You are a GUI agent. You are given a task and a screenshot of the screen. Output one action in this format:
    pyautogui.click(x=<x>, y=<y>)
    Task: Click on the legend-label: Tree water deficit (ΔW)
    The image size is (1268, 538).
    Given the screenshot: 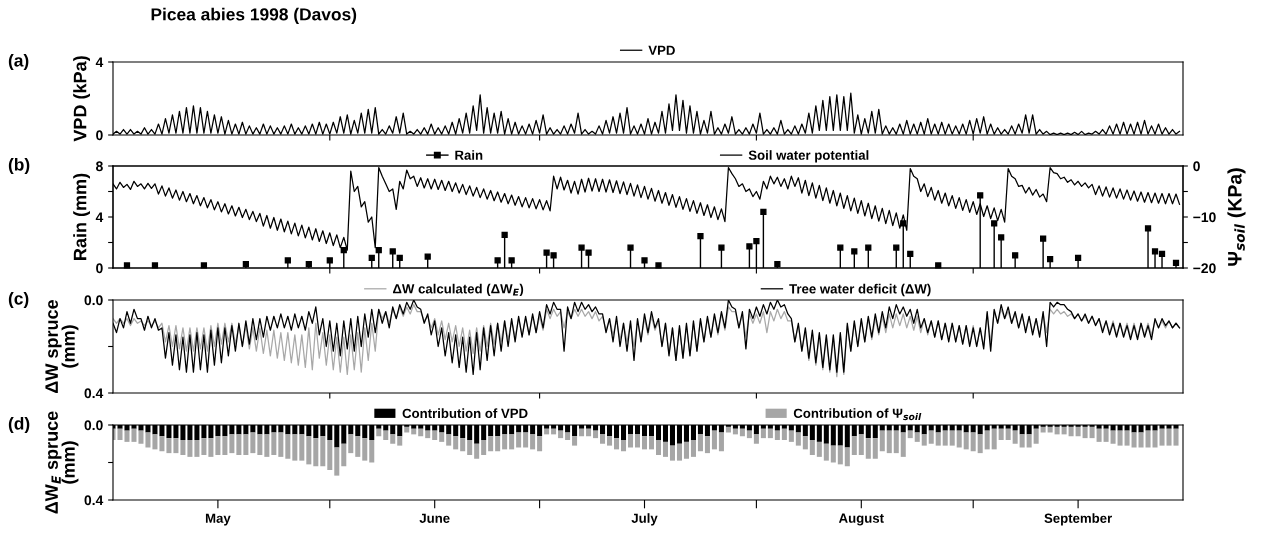 What is the action you would take?
    pyautogui.click(x=860, y=290)
    